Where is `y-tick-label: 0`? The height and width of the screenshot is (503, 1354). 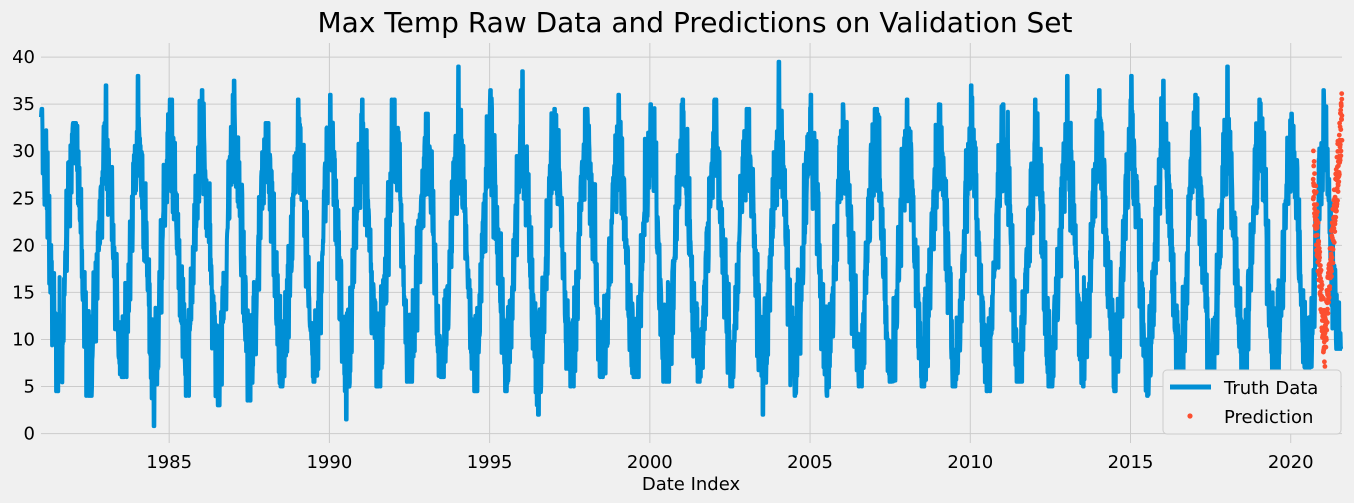 y-tick-label: 0 is located at coordinates (29, 434).